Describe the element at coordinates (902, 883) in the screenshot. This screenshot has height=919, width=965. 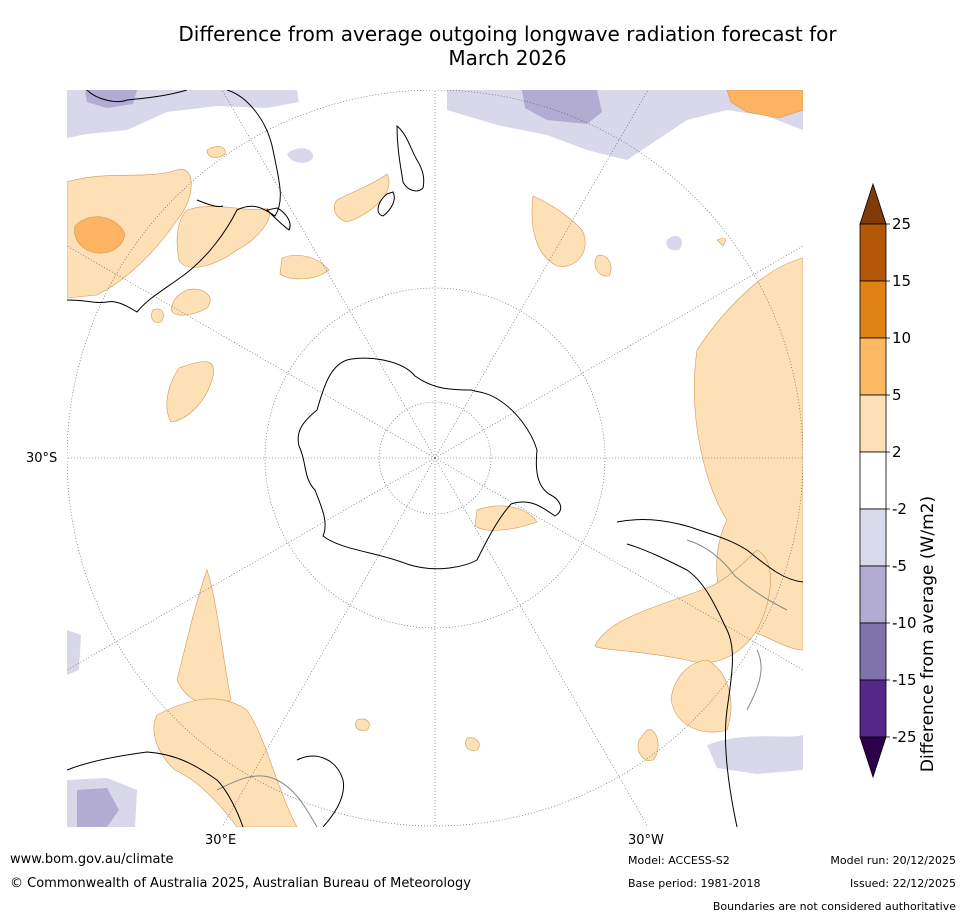
I see `footer-issued: Issued: 22/12/2025` at that location.